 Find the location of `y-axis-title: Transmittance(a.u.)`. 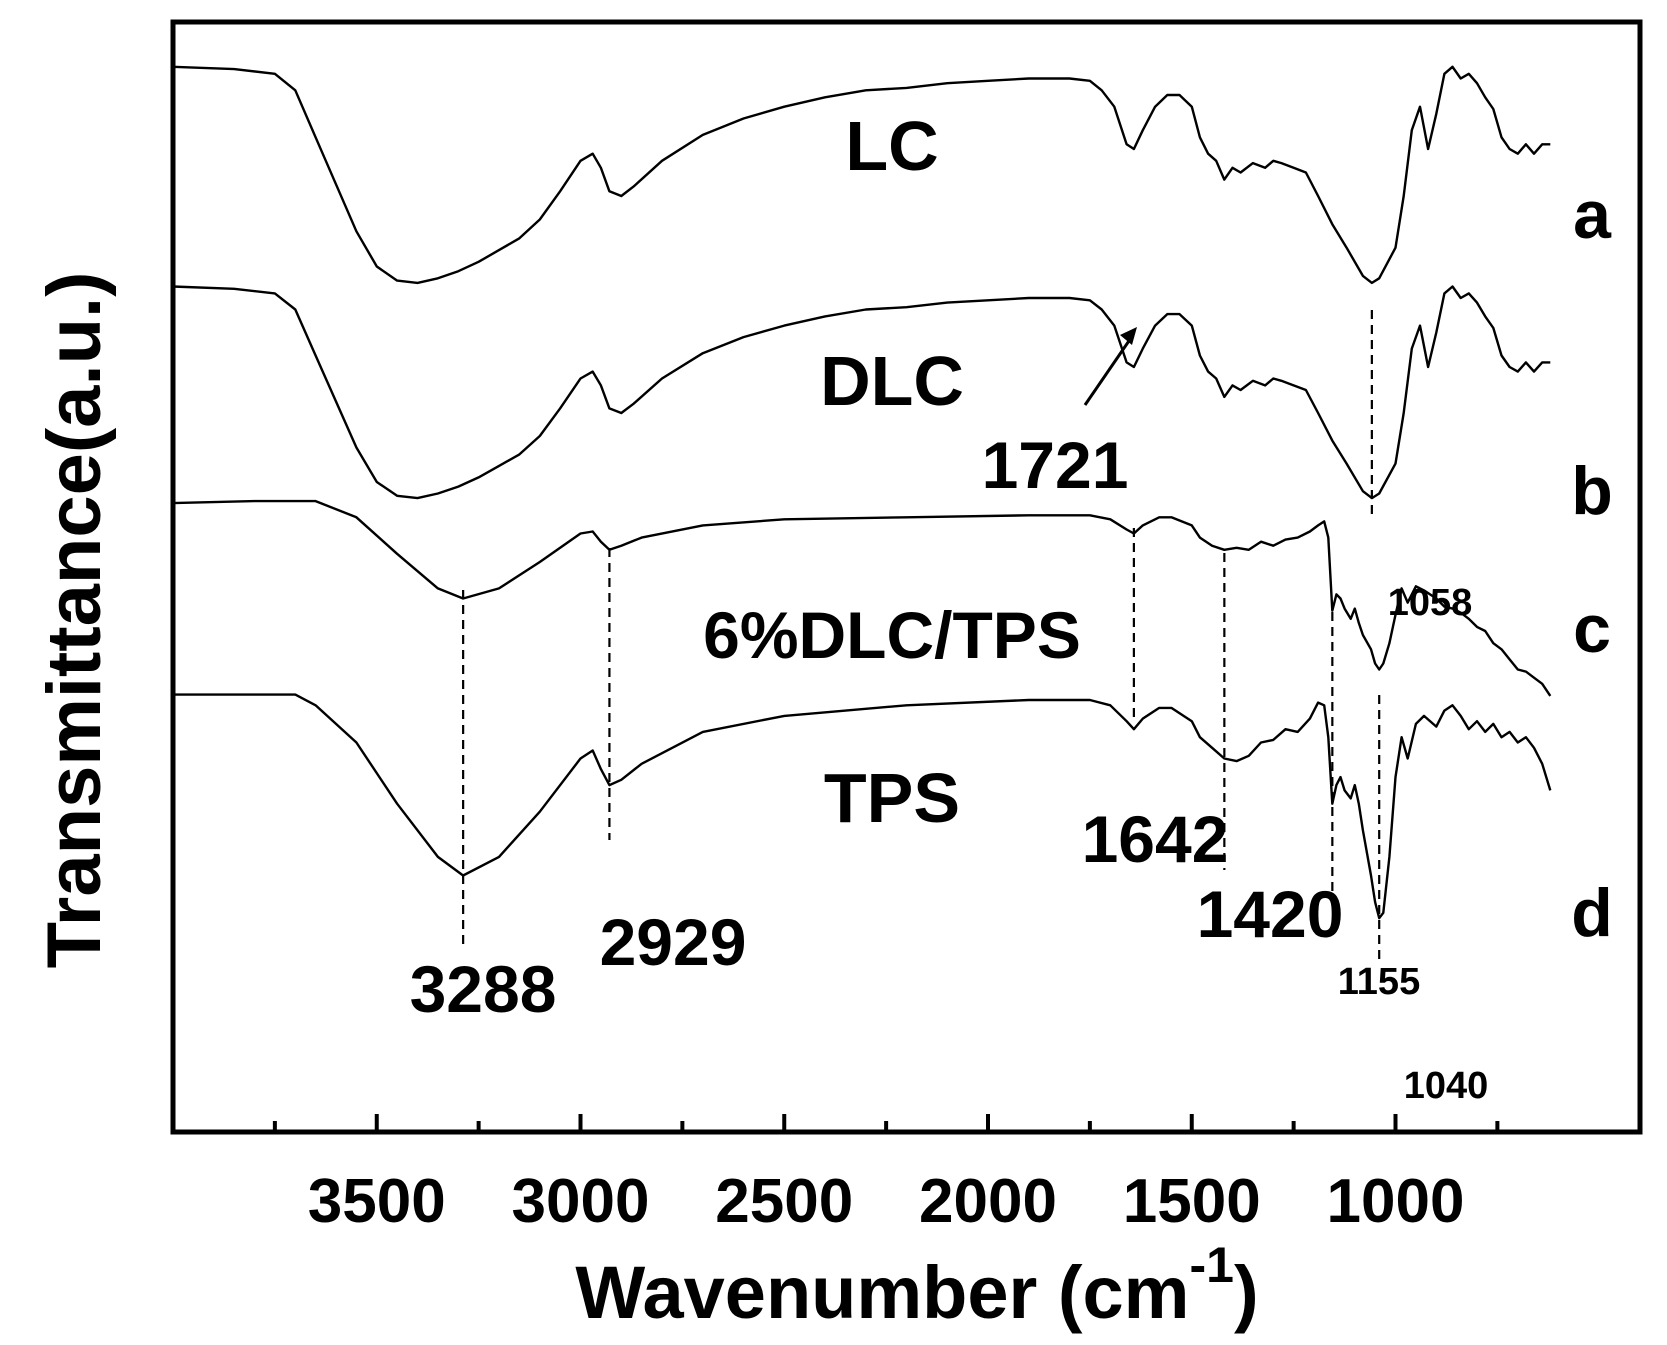

y-axis-title: Transmittance(a.u.) is located at coordinates (74, 620).